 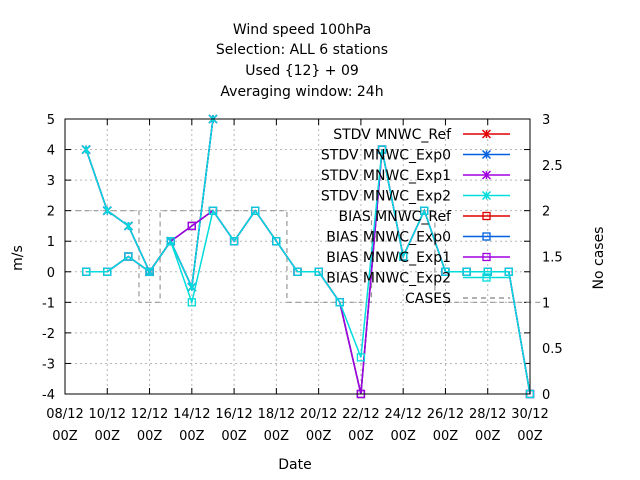 What do you see at coordinates (396, 217) in the screenshot?
I see `legend-label: BIAS MNWC_Ref` at bounding box center [396, 217].